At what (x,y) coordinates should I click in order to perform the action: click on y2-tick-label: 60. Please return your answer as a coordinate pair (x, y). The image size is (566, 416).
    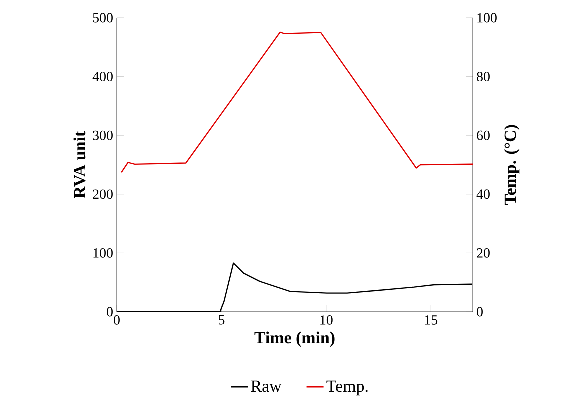
    Looking at the image, I should click on (483, 135).